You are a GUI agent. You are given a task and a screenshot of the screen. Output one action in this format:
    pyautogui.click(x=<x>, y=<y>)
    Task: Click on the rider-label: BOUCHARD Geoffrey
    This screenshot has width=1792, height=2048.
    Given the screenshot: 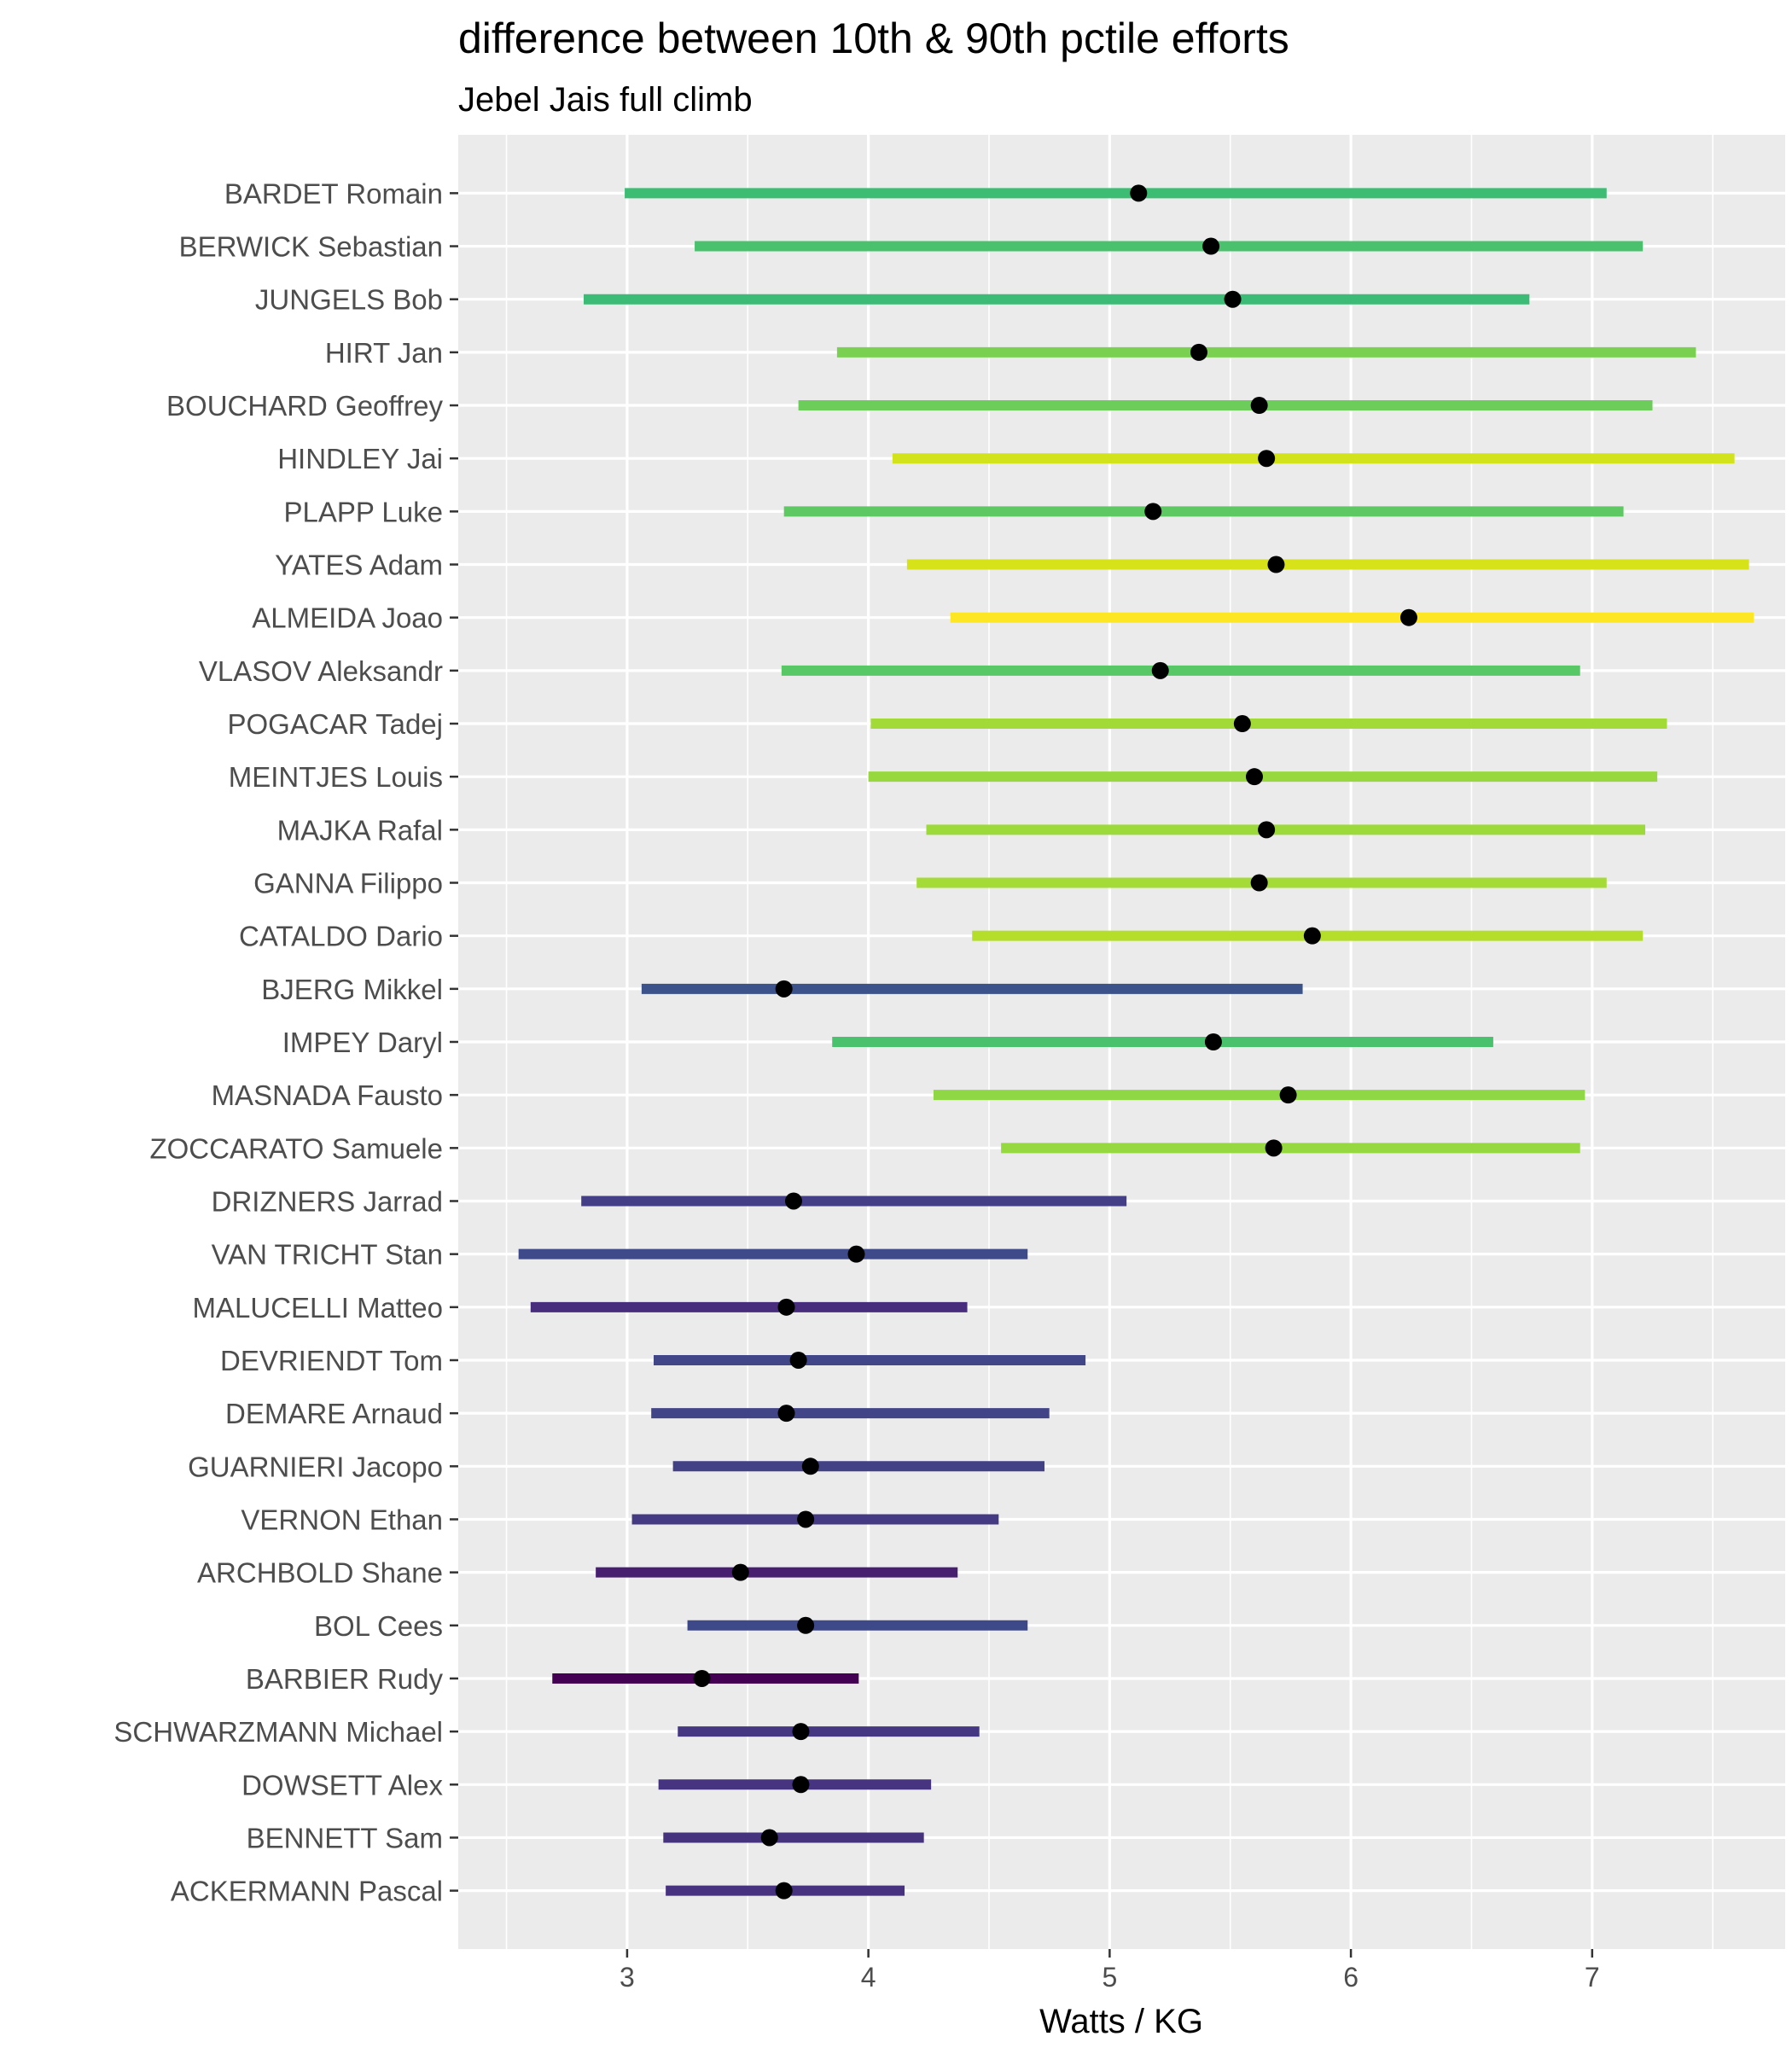 What is the action you would take?
    pyautogui.click(x=304, y=406)
    